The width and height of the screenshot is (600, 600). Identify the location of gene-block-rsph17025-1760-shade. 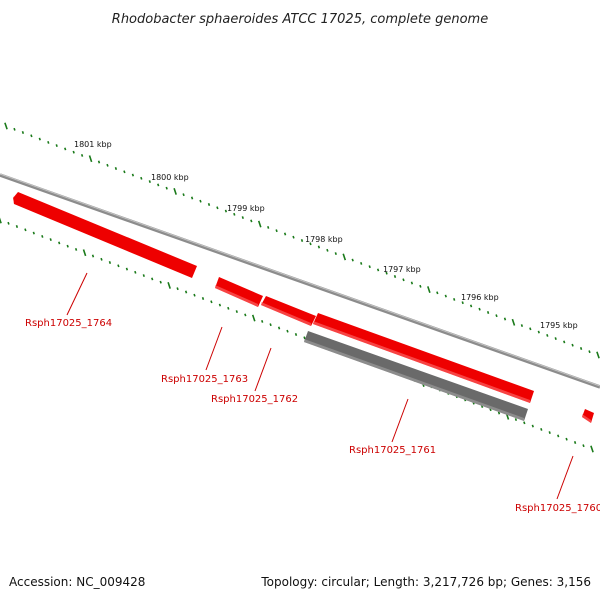
(586, 418).